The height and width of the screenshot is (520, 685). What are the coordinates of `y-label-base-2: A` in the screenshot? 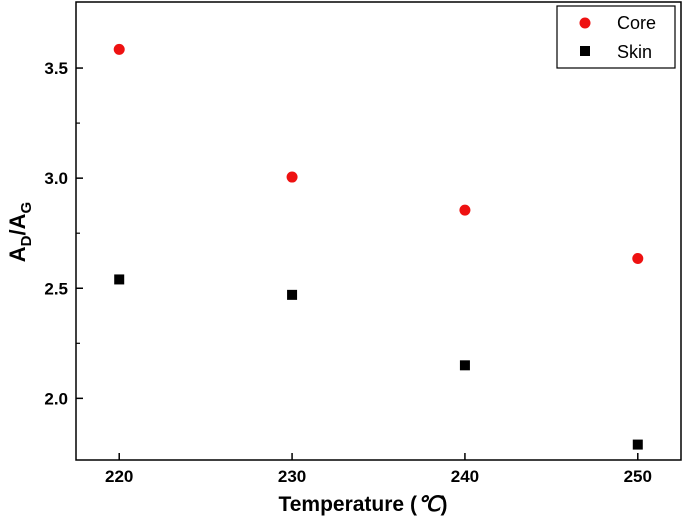 It's located at (17, 221).